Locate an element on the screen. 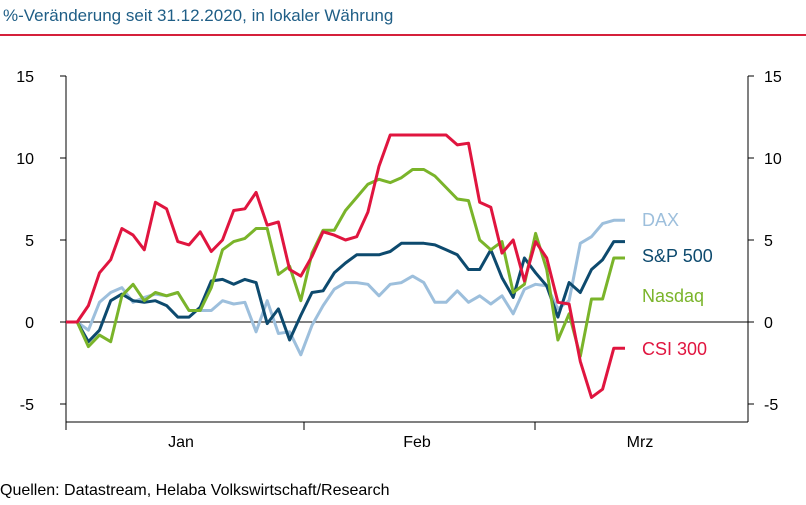 The width and height of the screenshot is (806, 505). title-divider is located at coordinates (403, 35).